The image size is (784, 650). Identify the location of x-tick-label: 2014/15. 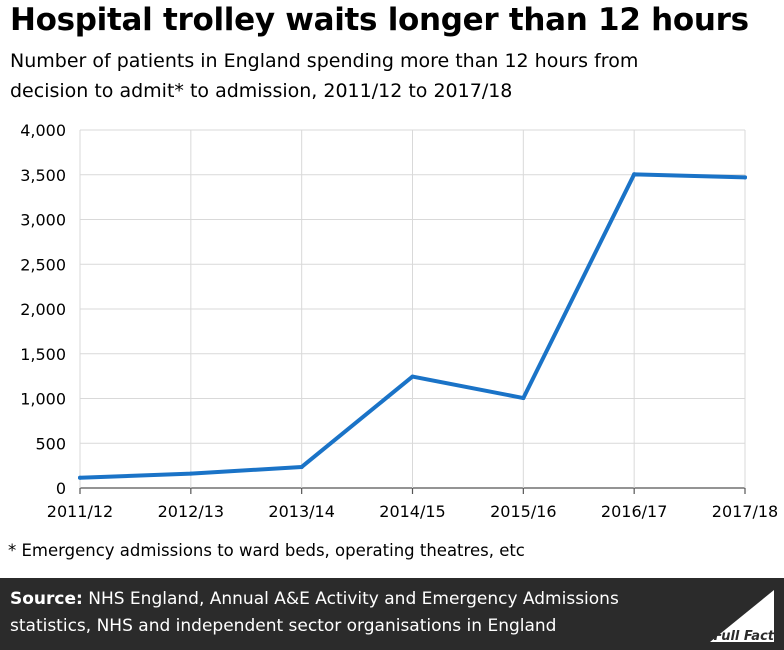
(412, 511).